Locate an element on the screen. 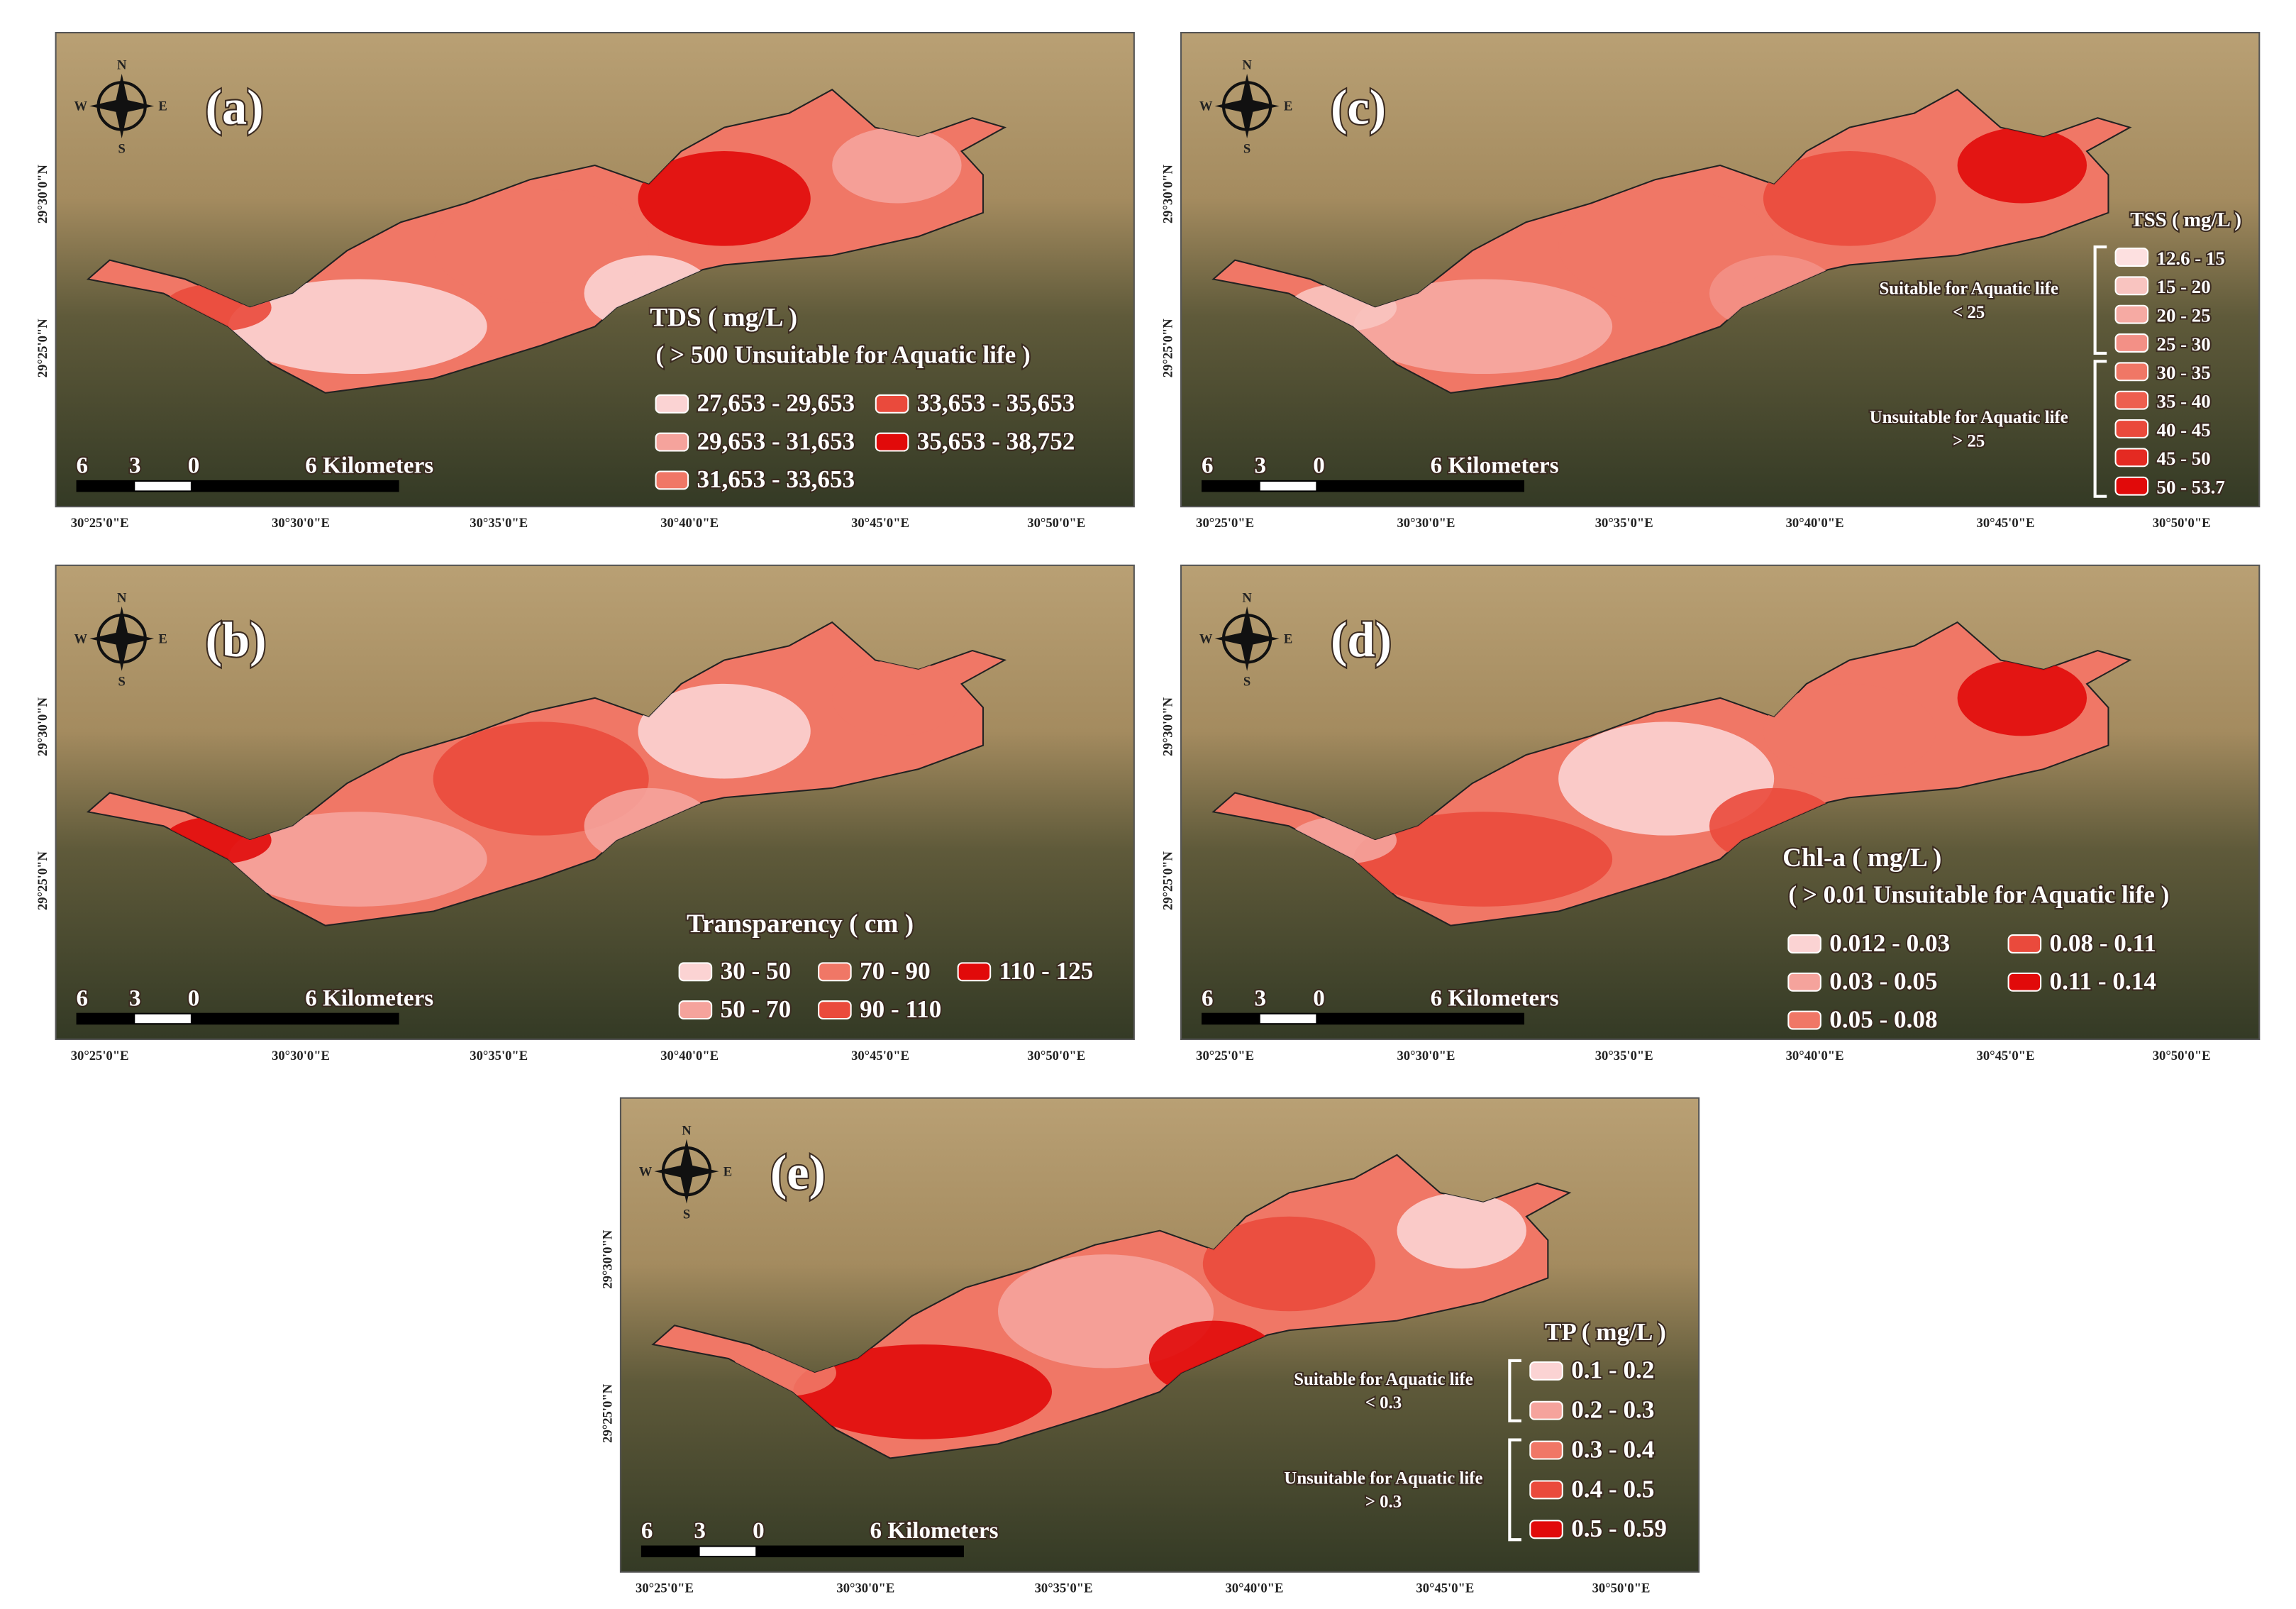 This screenshot has height=1609, width=2296. legend-label: 70 - 90 is located at coordinates (895, 971).